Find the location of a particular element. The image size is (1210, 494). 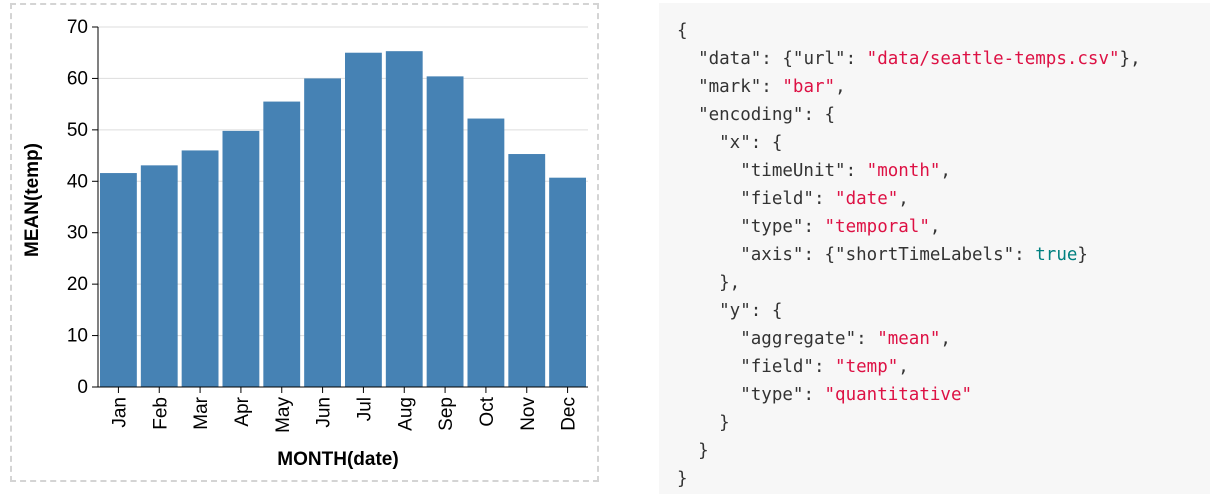

code-line: "mark": "bar", is located at coordinates (909, 87).